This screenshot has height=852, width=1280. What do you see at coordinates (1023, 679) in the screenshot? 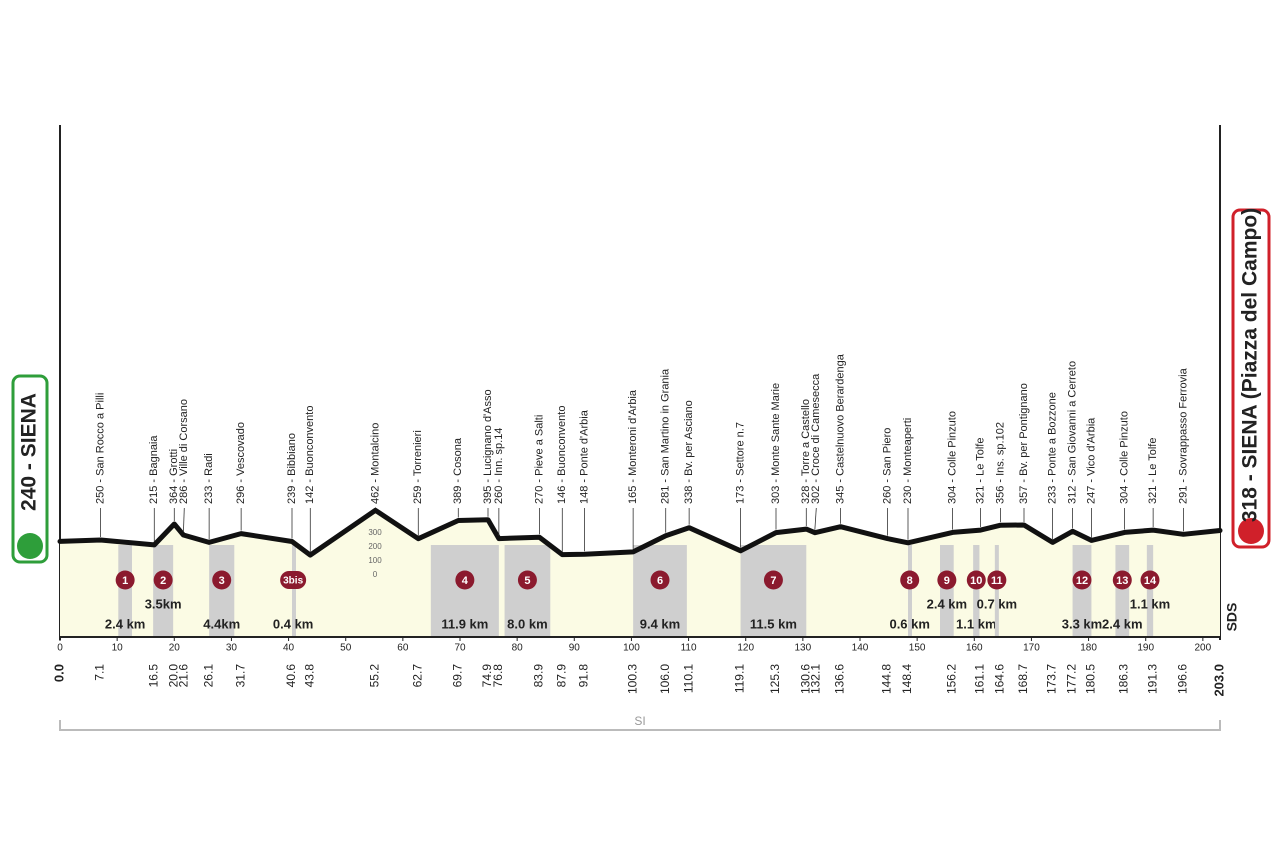
I see `waypoint-km: 168.7` at bounding box center [1023, 679].